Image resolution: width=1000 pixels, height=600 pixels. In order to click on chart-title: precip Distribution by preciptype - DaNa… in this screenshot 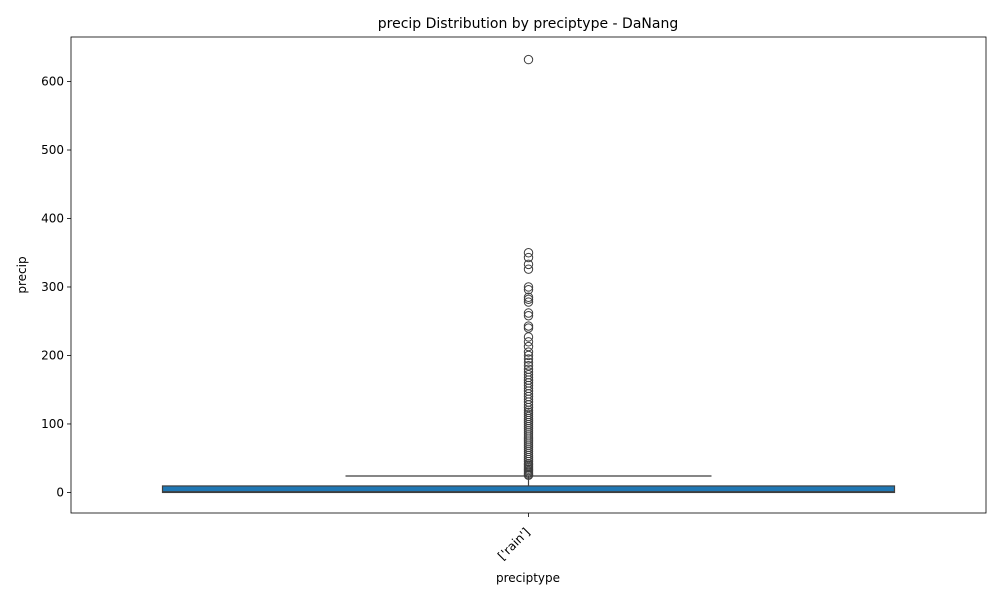, I will do `click(528, 24)`.